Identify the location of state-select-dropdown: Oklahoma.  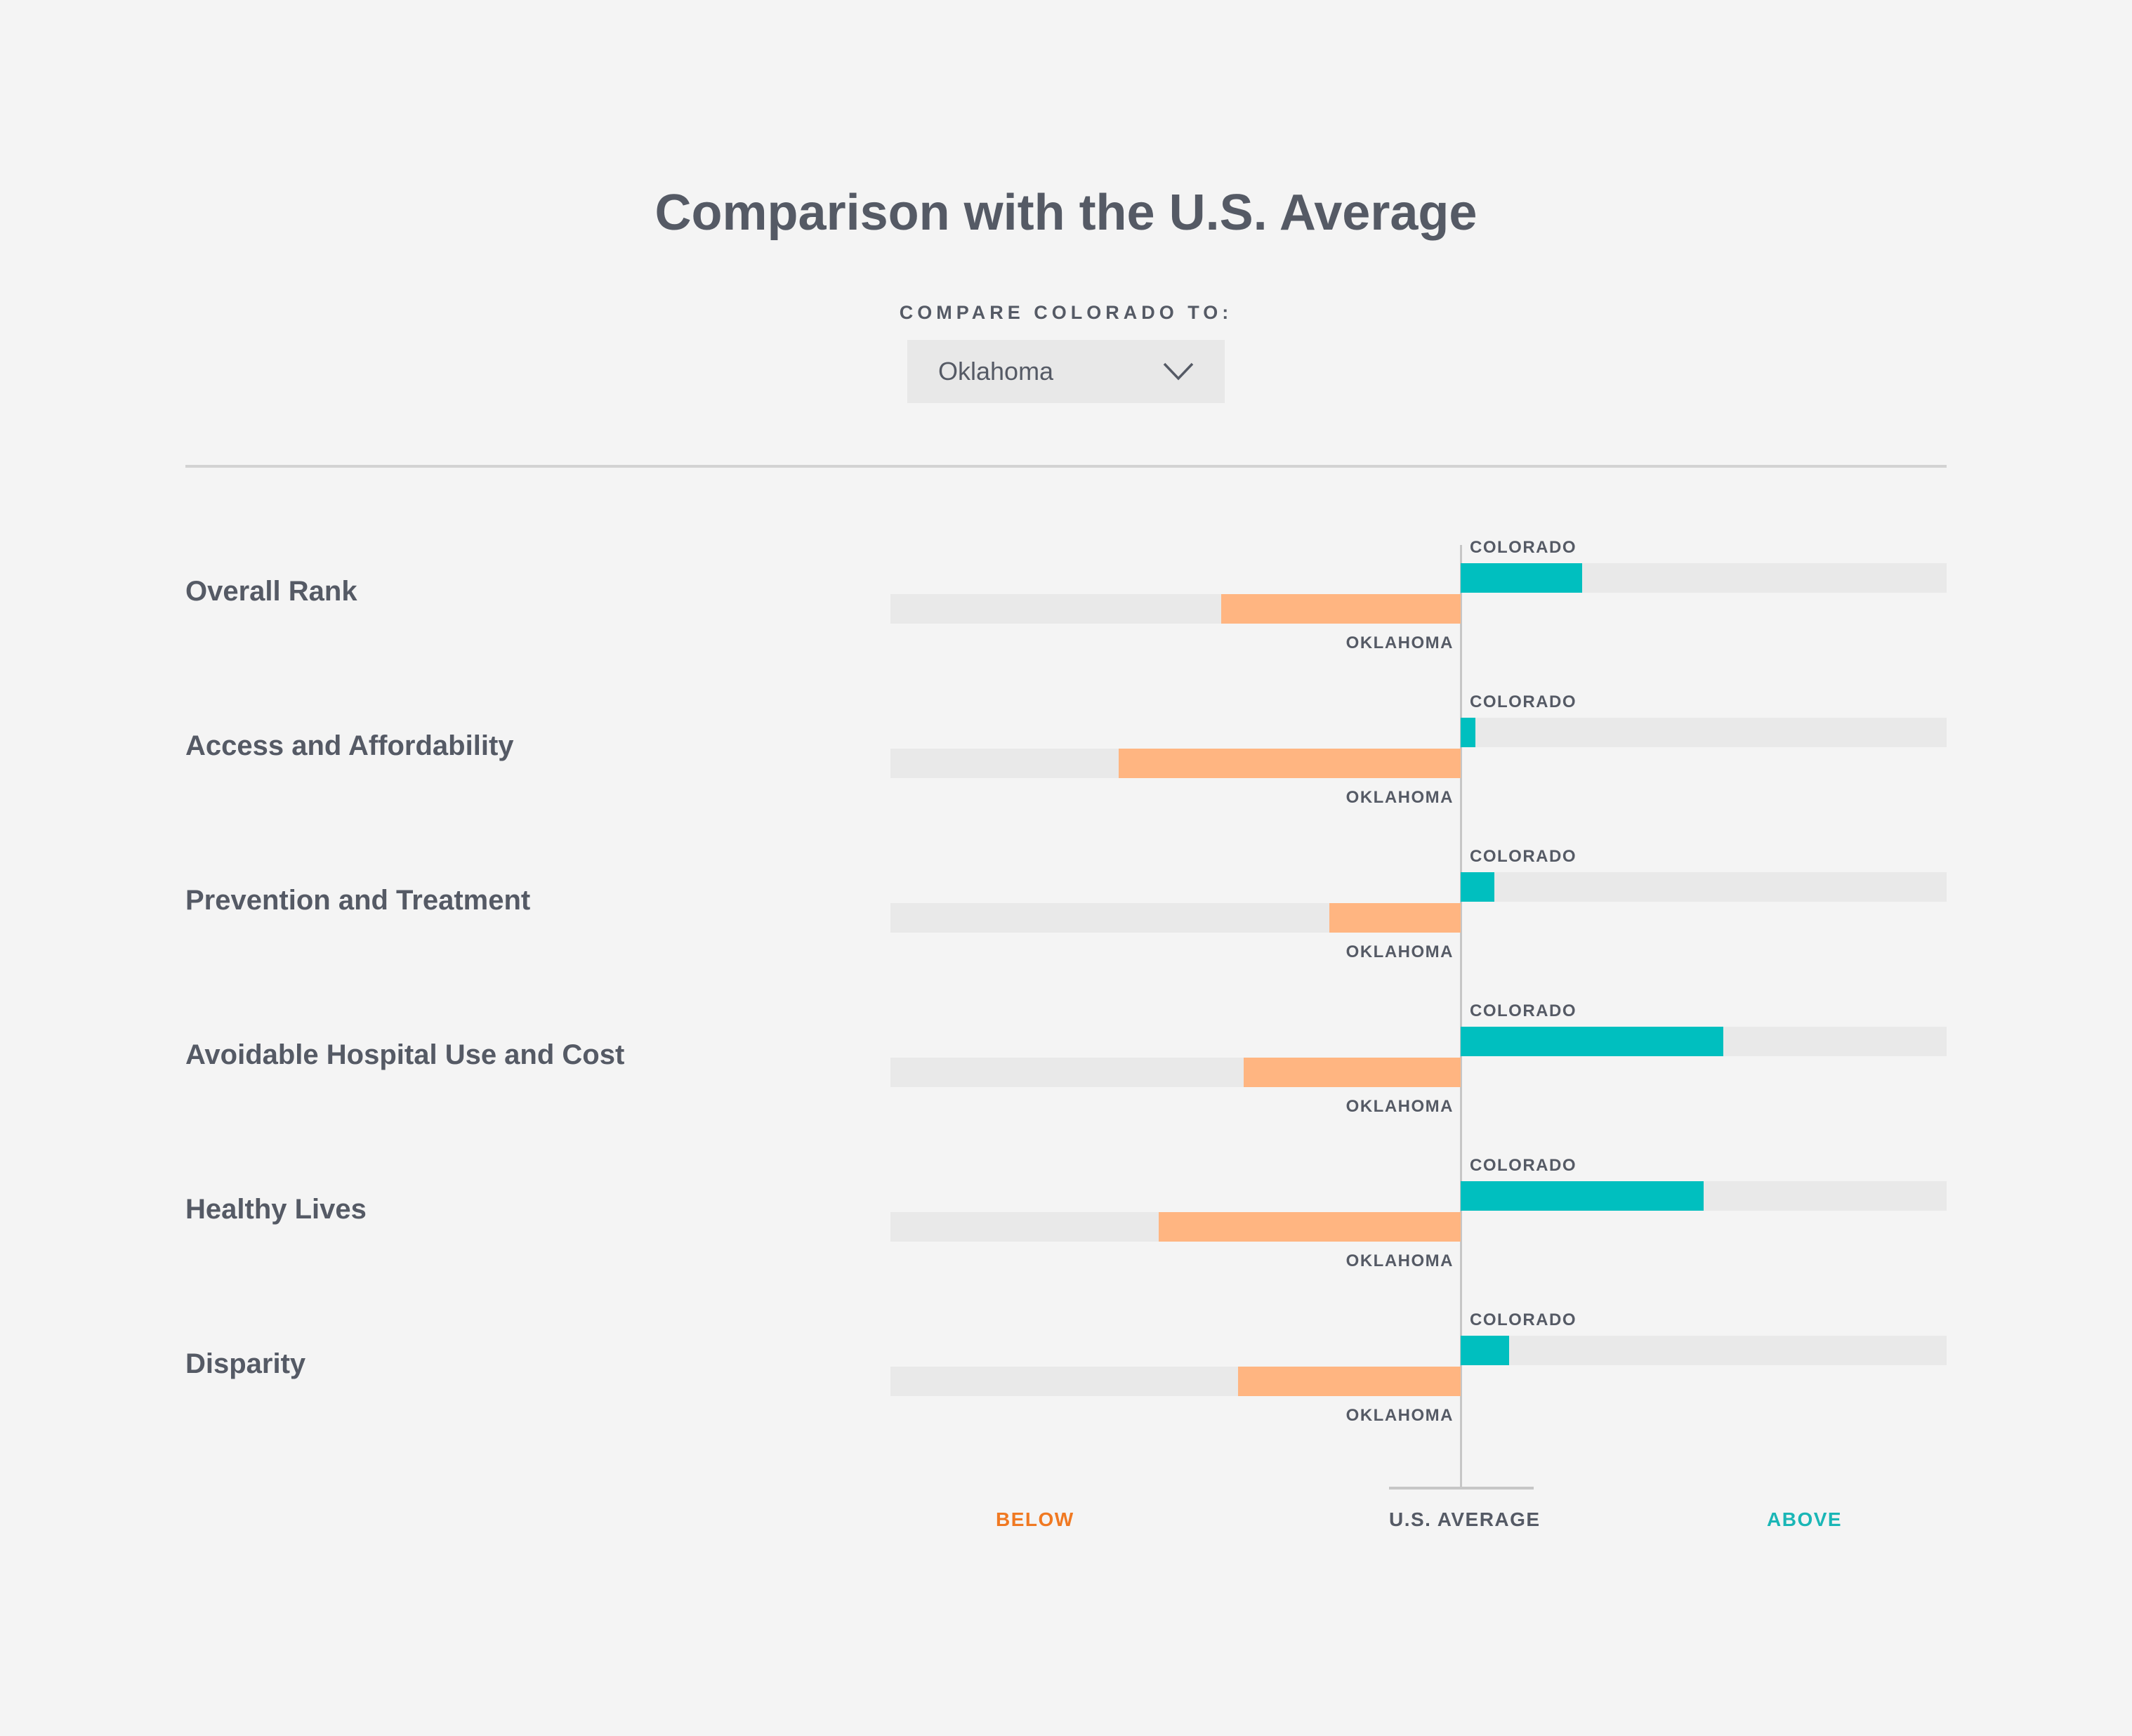
(1066, 371).